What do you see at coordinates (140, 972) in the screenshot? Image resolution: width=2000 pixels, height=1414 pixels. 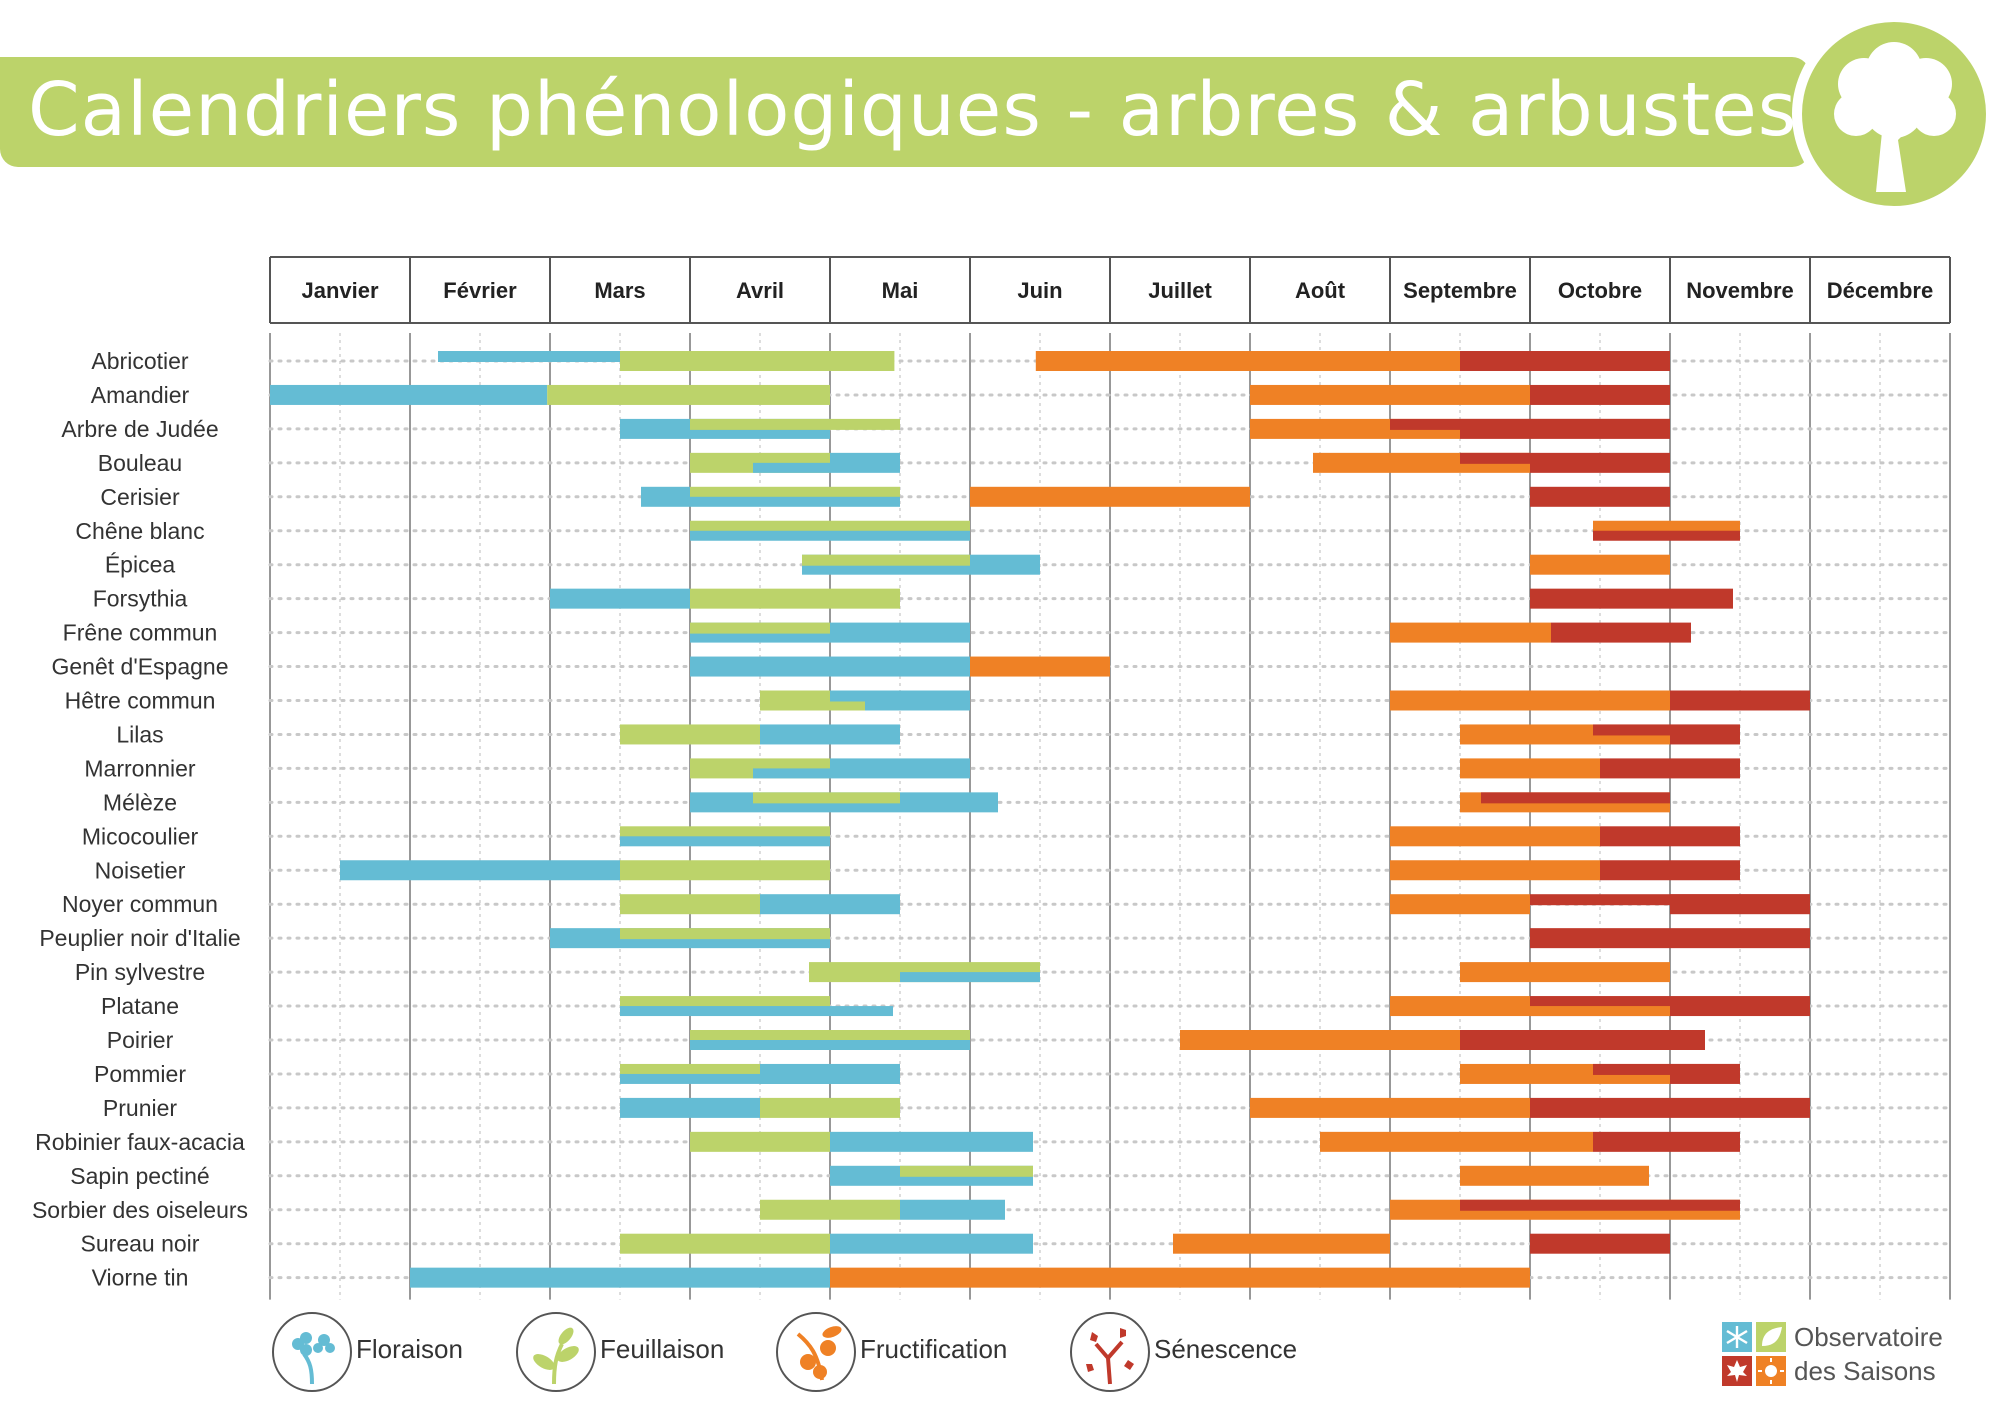 I see `species-label: Pin sylvestre` at bounding box center [140, 972].